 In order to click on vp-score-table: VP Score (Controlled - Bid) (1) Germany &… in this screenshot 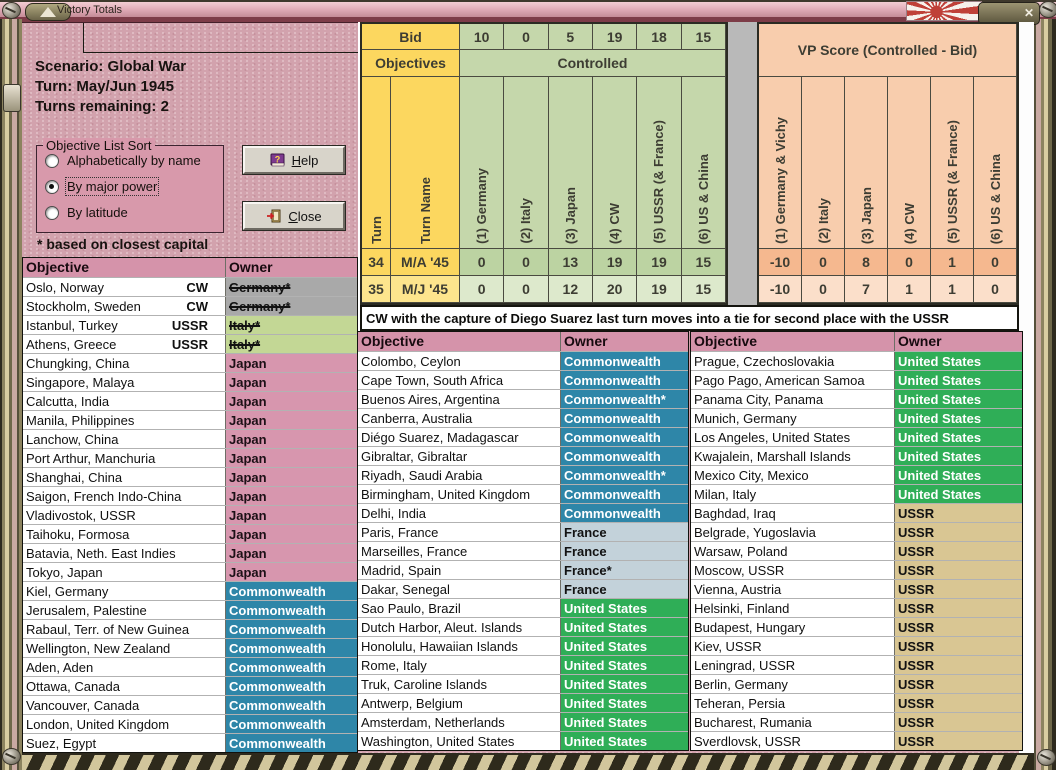, I will do `click(888, 163)`.